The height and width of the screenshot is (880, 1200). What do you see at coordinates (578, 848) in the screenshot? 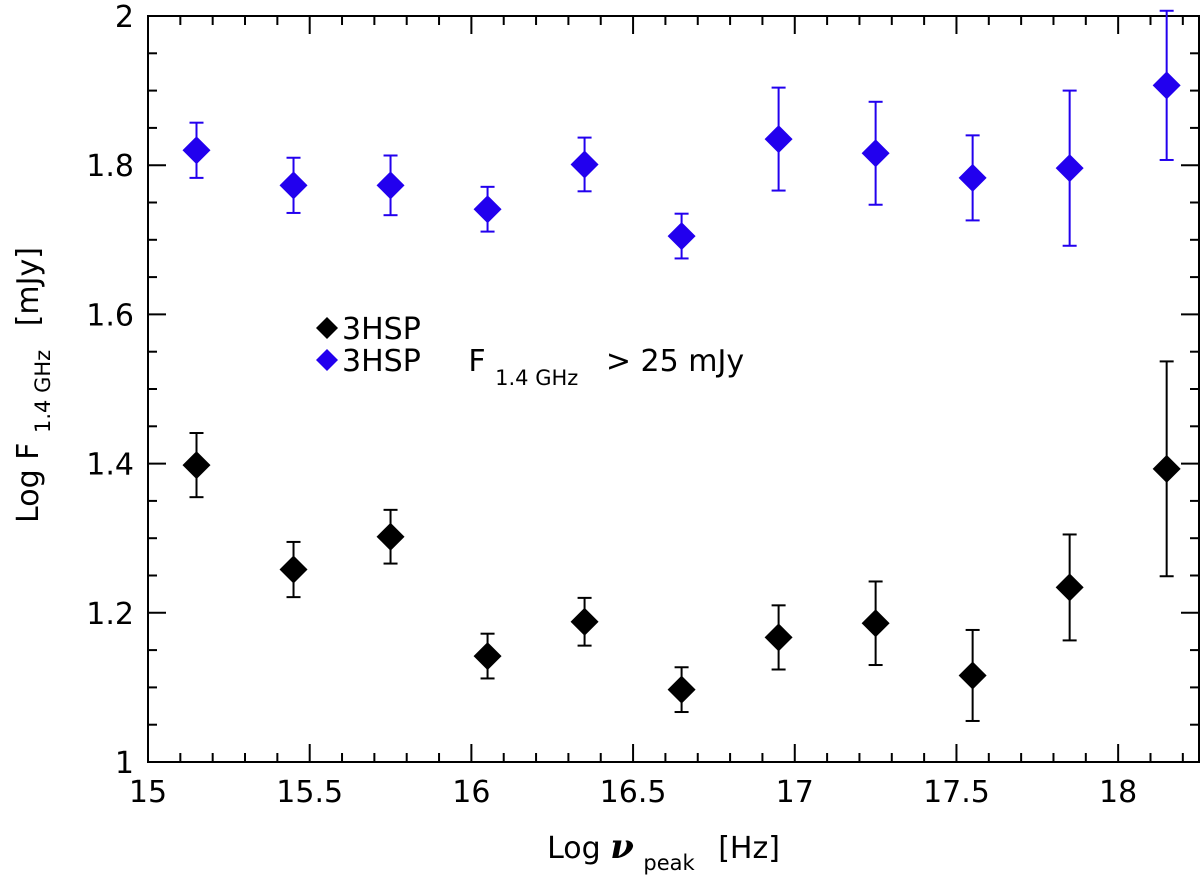
I see `x-axis-title-main: Log` at bounding box center [578, 848].